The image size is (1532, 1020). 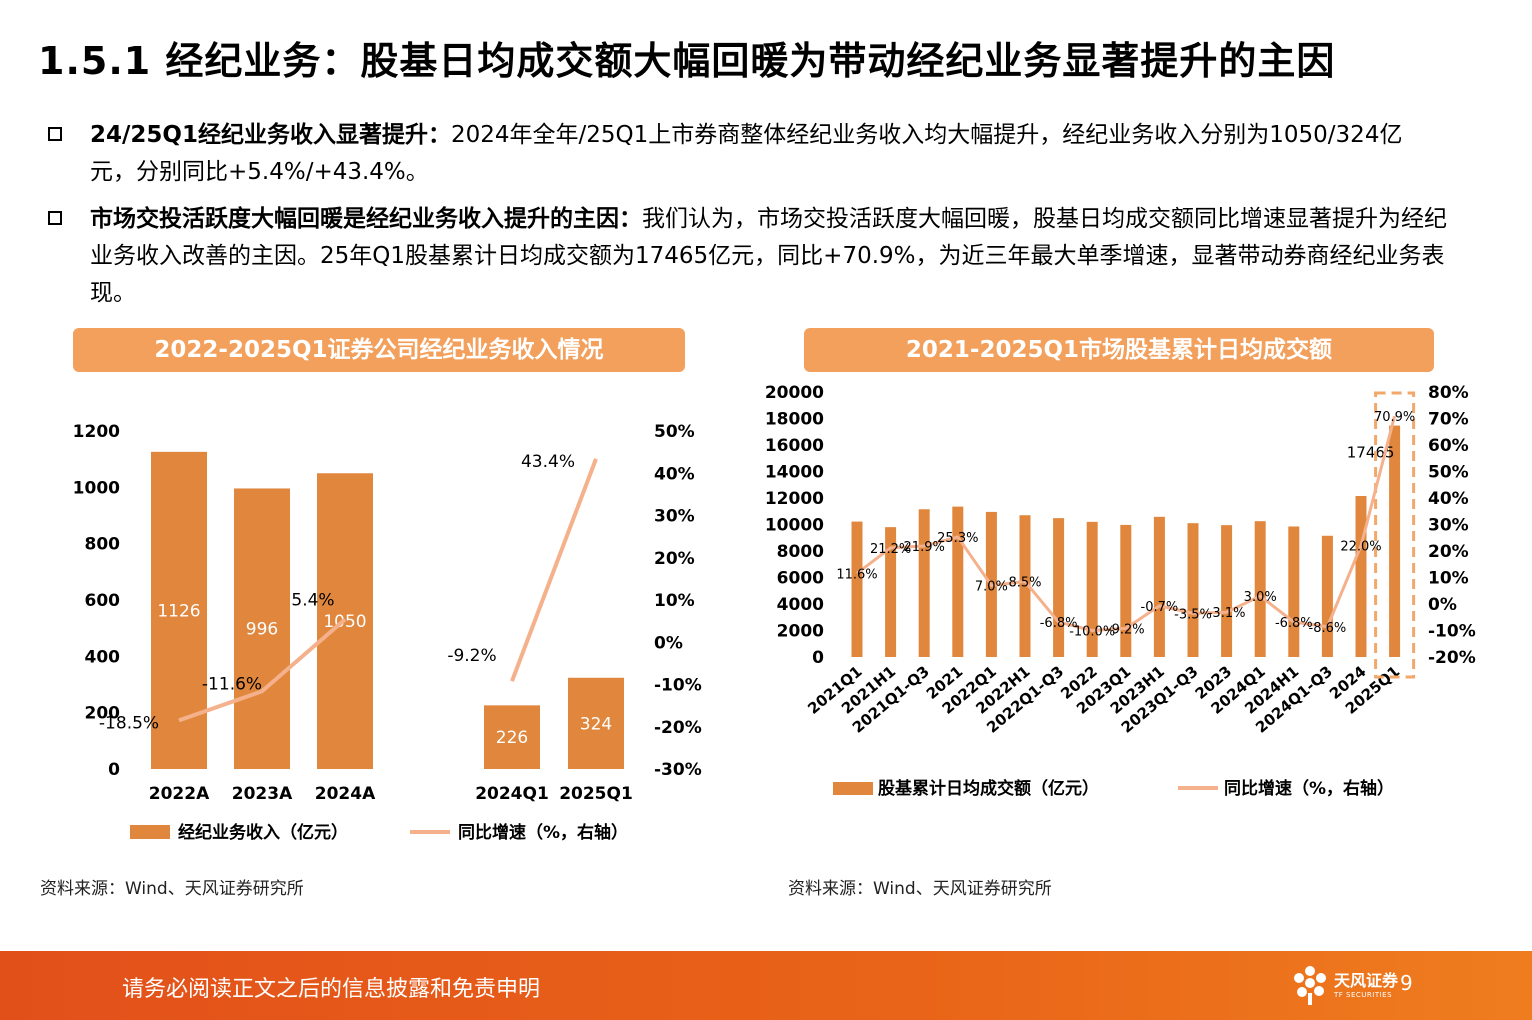 What do you see at coordinates (1406, 983) in the screenshot?
I see `page-number: 9` at bounding box center [1406, 983].